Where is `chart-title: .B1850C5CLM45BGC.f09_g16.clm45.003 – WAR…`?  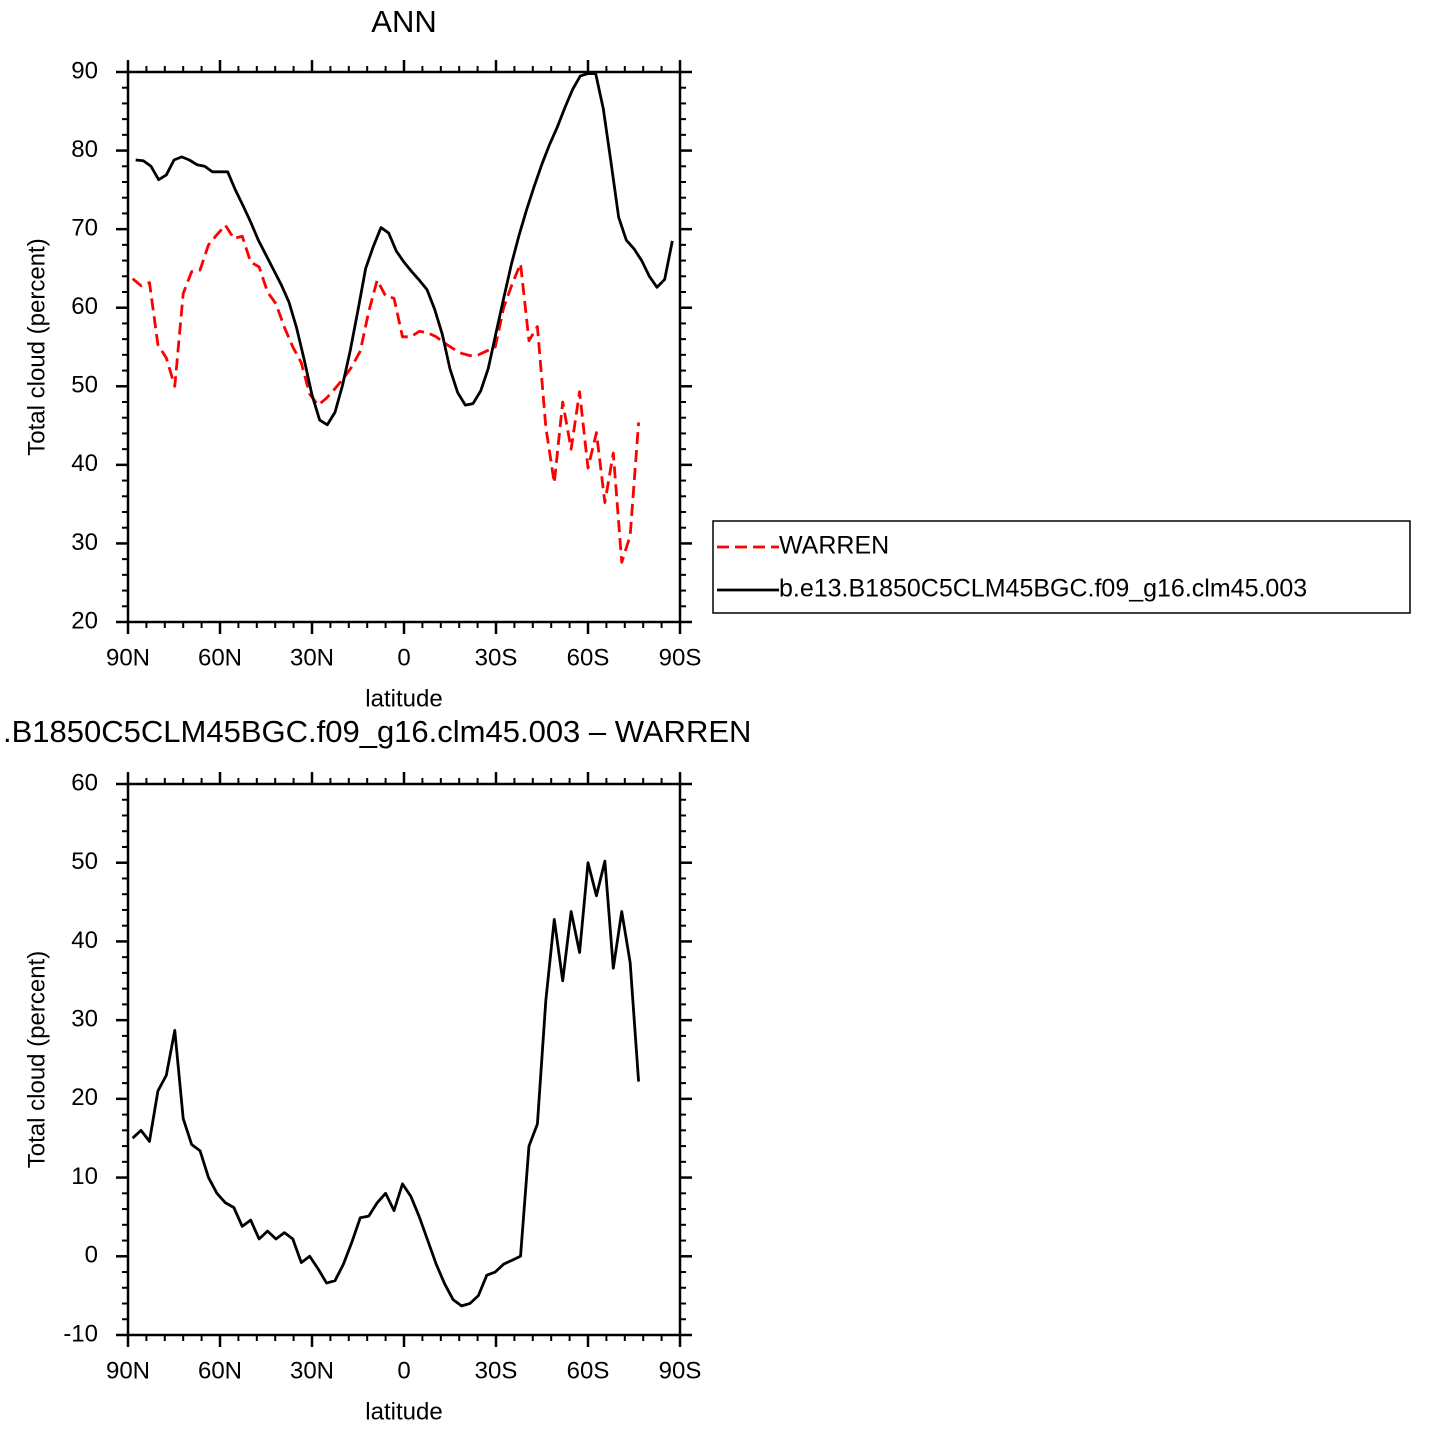
chart-title: .B1850C5CLM45BGC.f09_g16.clm45.003 – WAR… is located at coordinates (377, 731).